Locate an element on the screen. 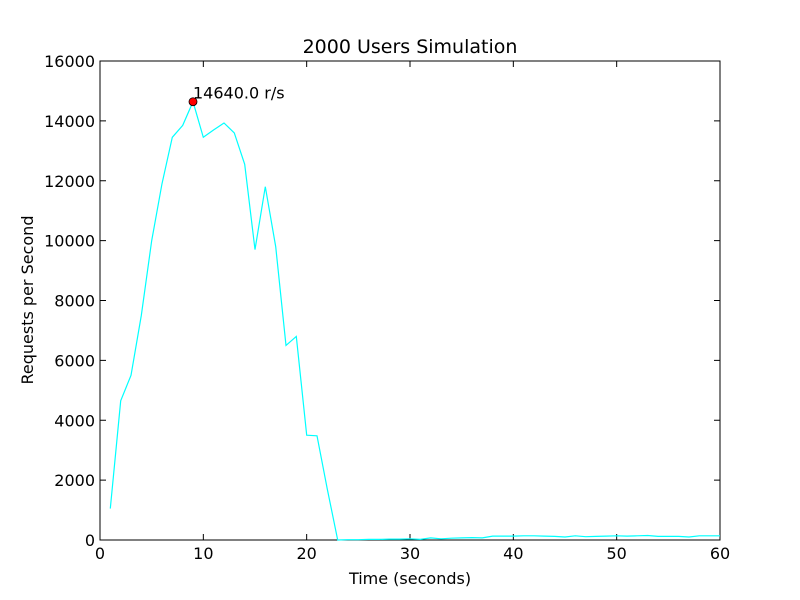 This screenshot has height=600, width=800. x-tick-label: 0 is located at coordinates (100, 553).